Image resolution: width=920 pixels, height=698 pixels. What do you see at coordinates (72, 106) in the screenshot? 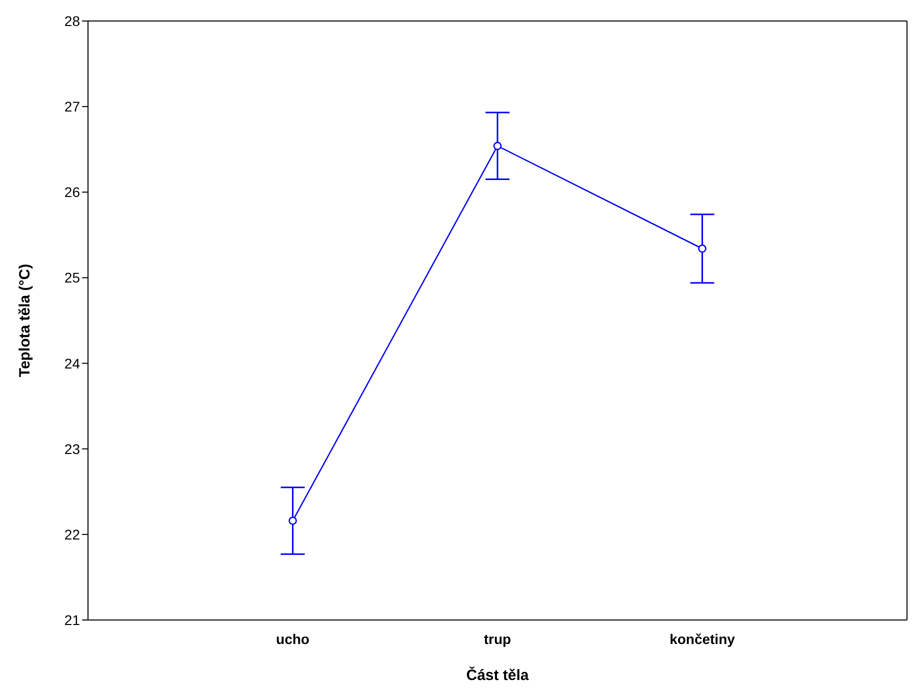
I see `y-tick-label: 27` at bounding box center [72, 106].